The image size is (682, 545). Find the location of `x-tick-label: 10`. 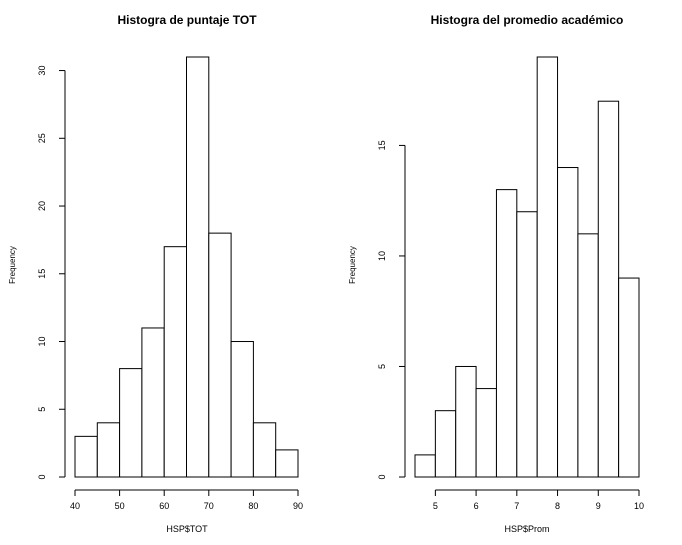

x-tick-label: 10 is located at coordinates (639, 506).